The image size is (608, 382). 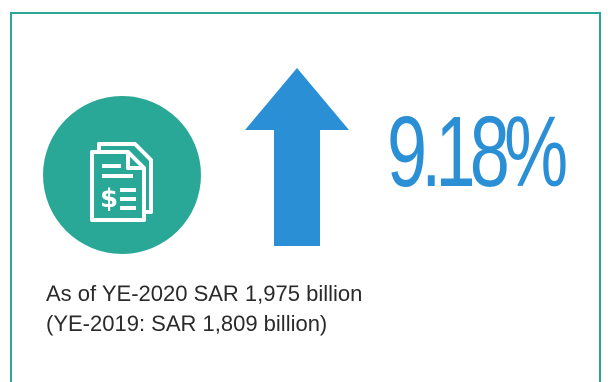 What do you see at coordinates (297, 157) in the screenshot?
I see `arrow-up-icon` at bounding box center [297, 157].